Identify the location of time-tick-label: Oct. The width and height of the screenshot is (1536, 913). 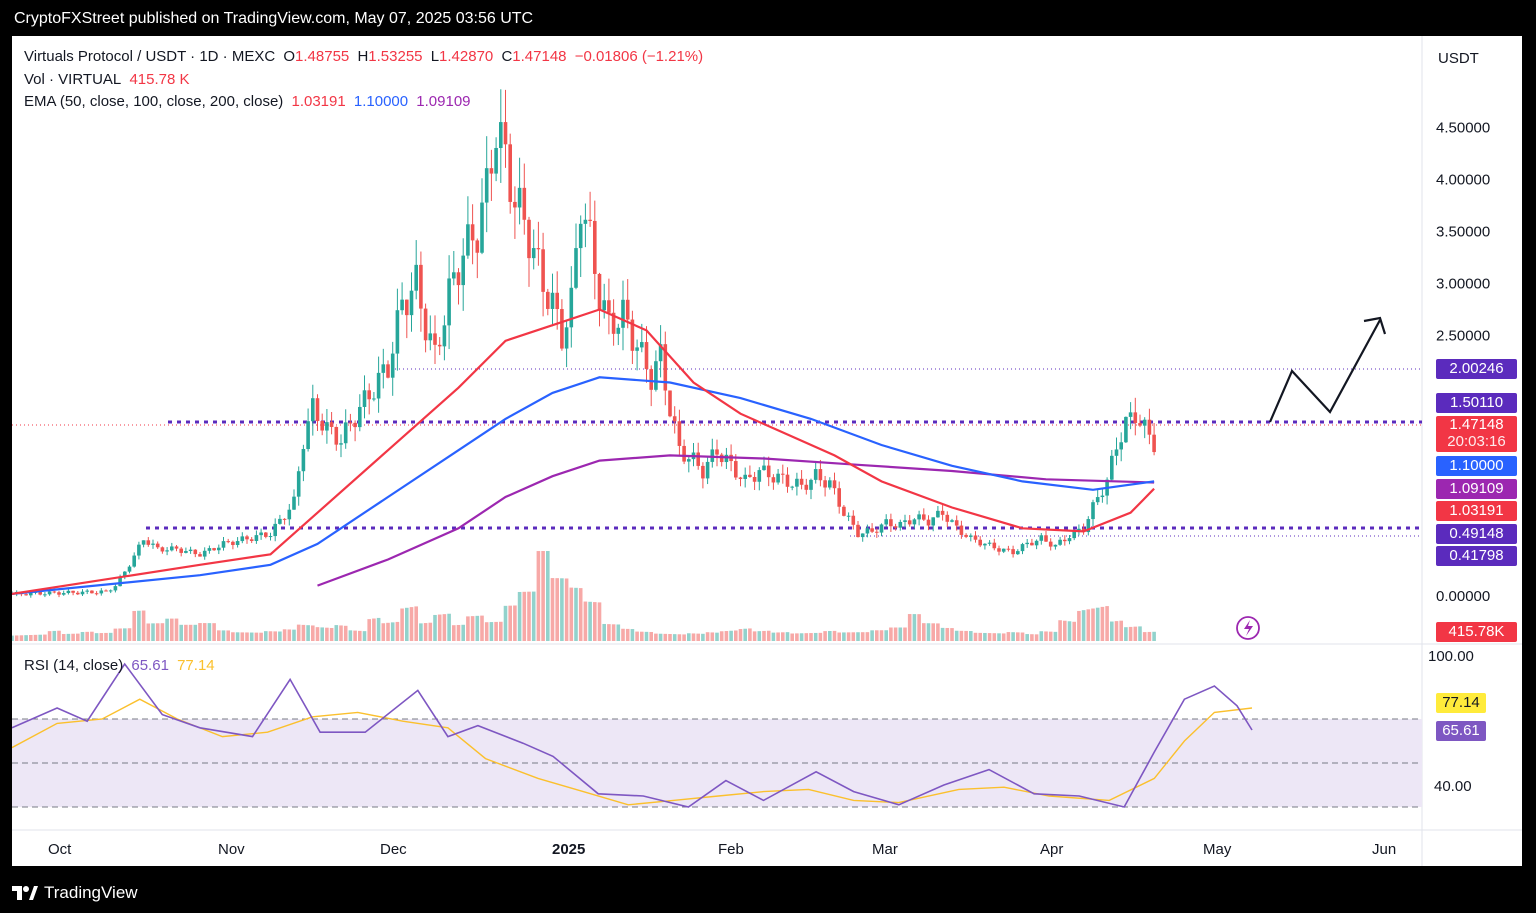
(60, 849).